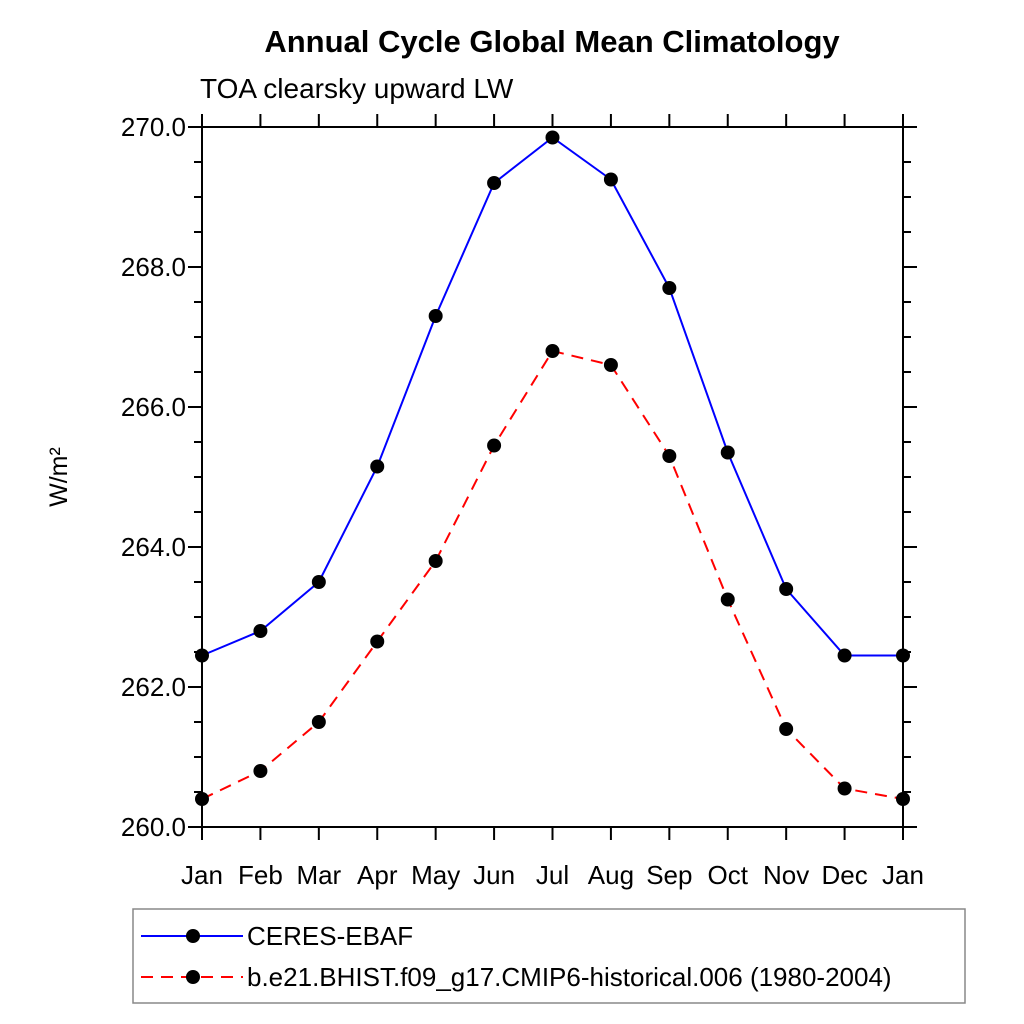 This screenshot has width=1024, height=1024. I want to click on x-axis-month-label: Oct, so click(728, 875).